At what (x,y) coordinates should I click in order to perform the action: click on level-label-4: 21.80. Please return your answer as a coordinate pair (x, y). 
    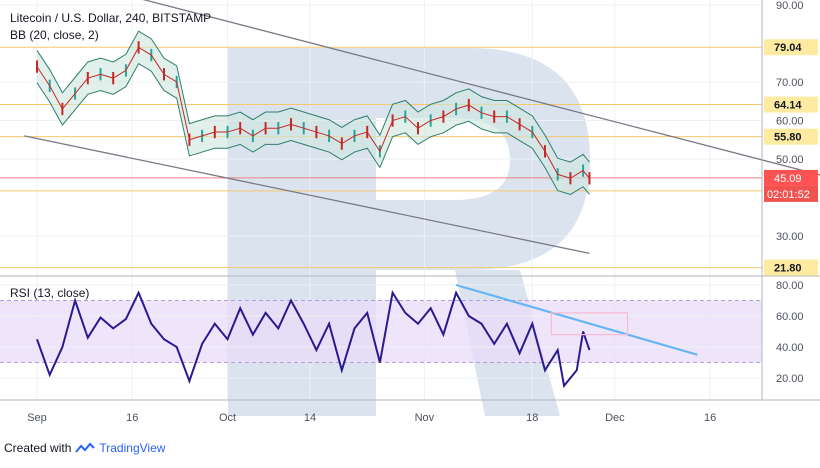
    Looking at the image, I should click on (788, 269).